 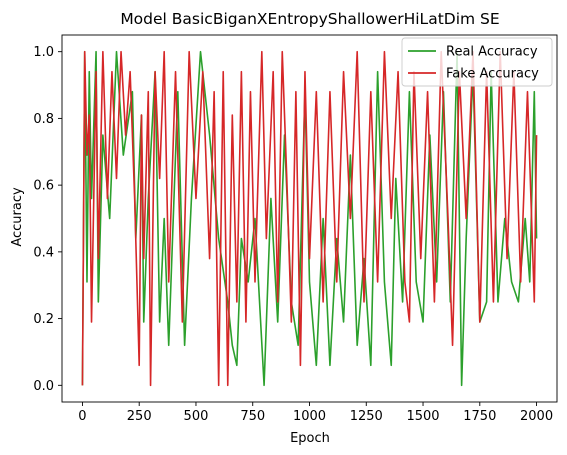 What do you see at coordinates (43, 119) in the screenshot?
I see `y-tick-label: 0.8` at bounding box center [43, 119].